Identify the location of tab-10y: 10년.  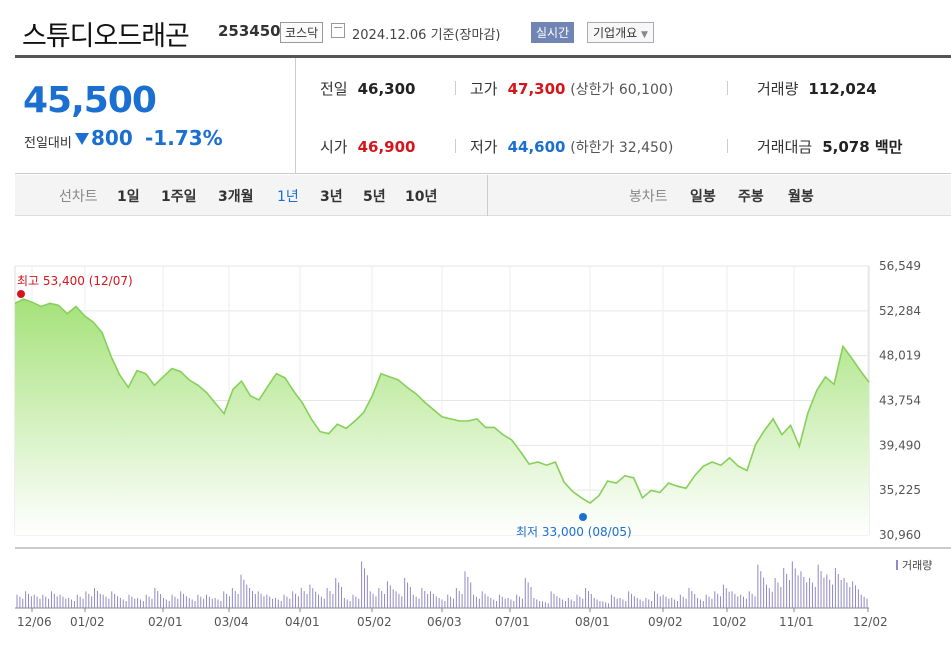
(421, 197).